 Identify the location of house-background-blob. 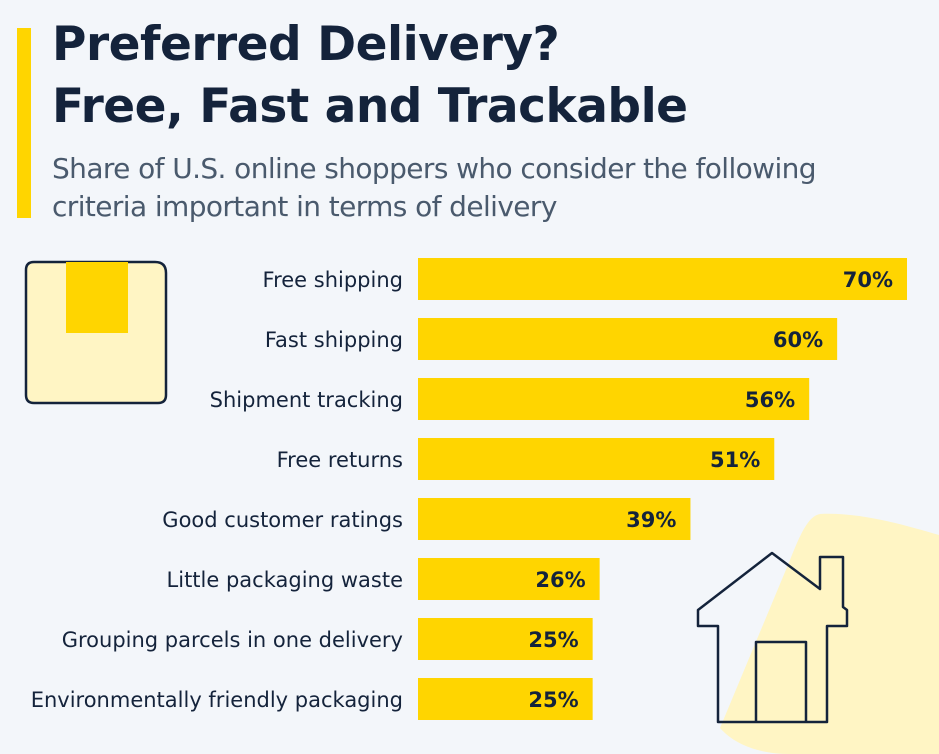
(829, 633).